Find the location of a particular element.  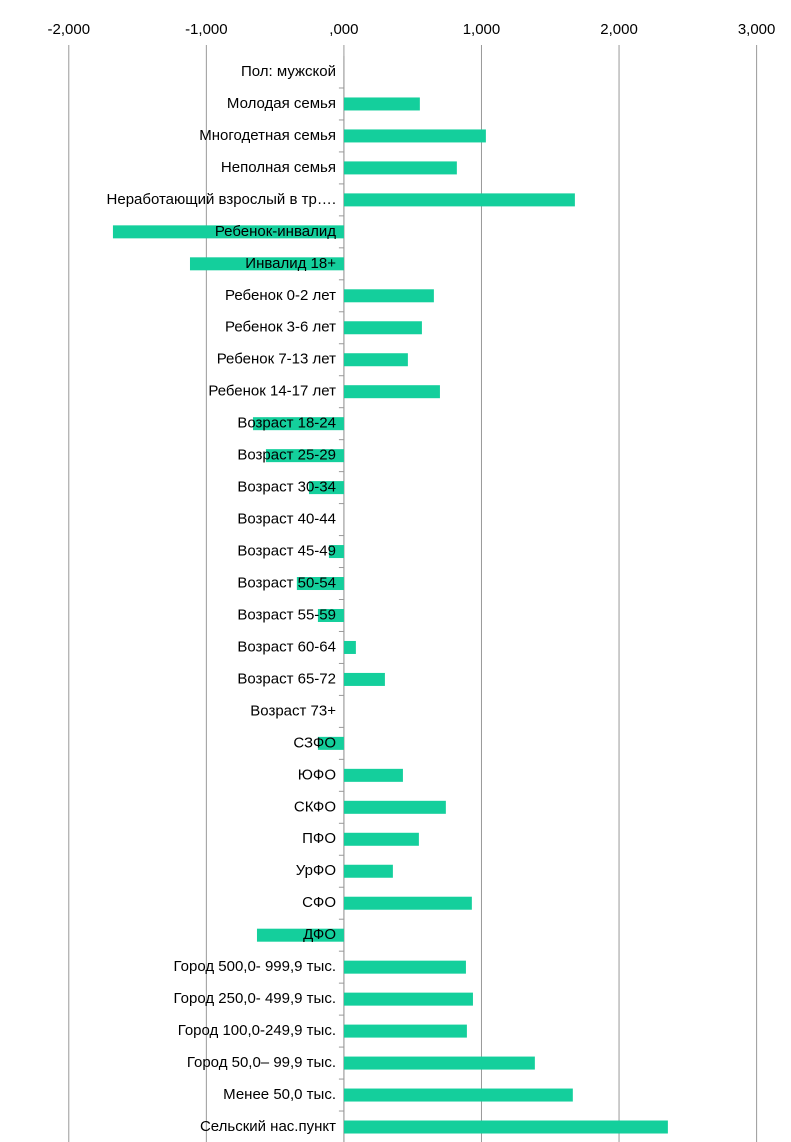

y-tick-label: СКФО is located at coordinates (315, 806).